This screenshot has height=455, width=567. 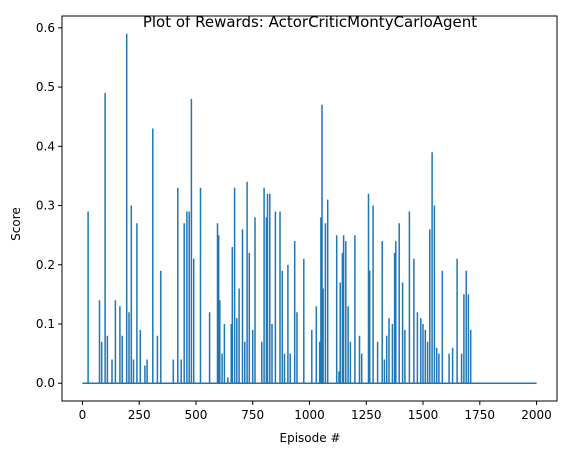 I want to click on y-tick-label: 0.5, so click(x=45, y=87).